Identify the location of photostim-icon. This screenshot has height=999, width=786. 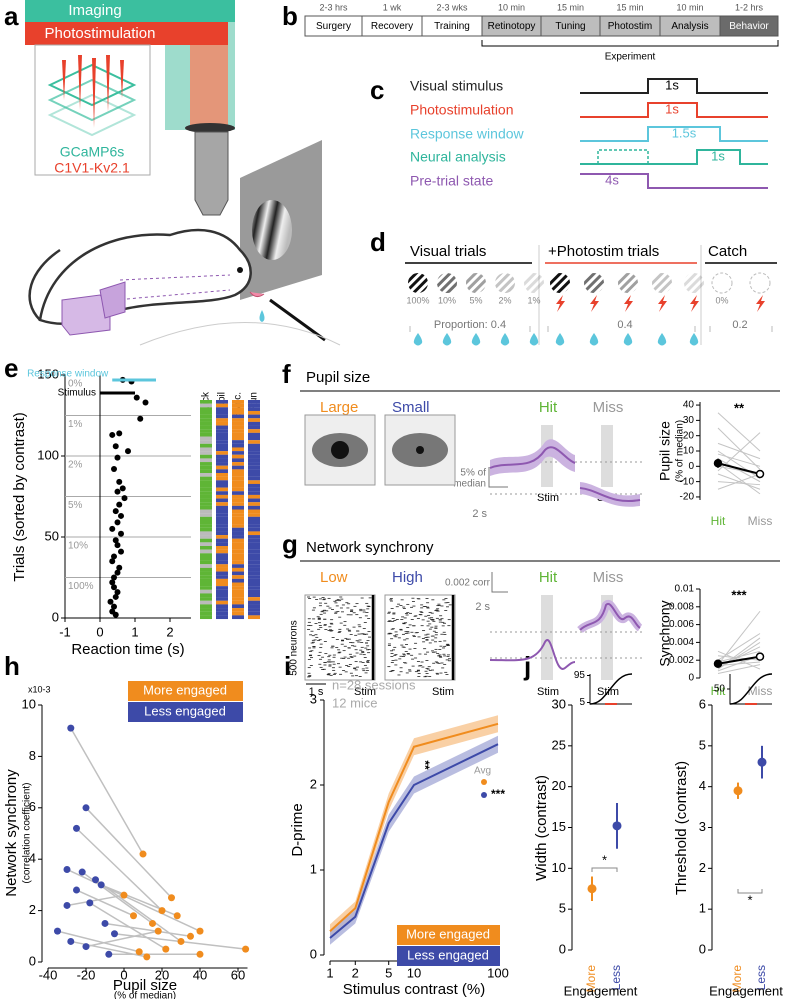
(694, 303).